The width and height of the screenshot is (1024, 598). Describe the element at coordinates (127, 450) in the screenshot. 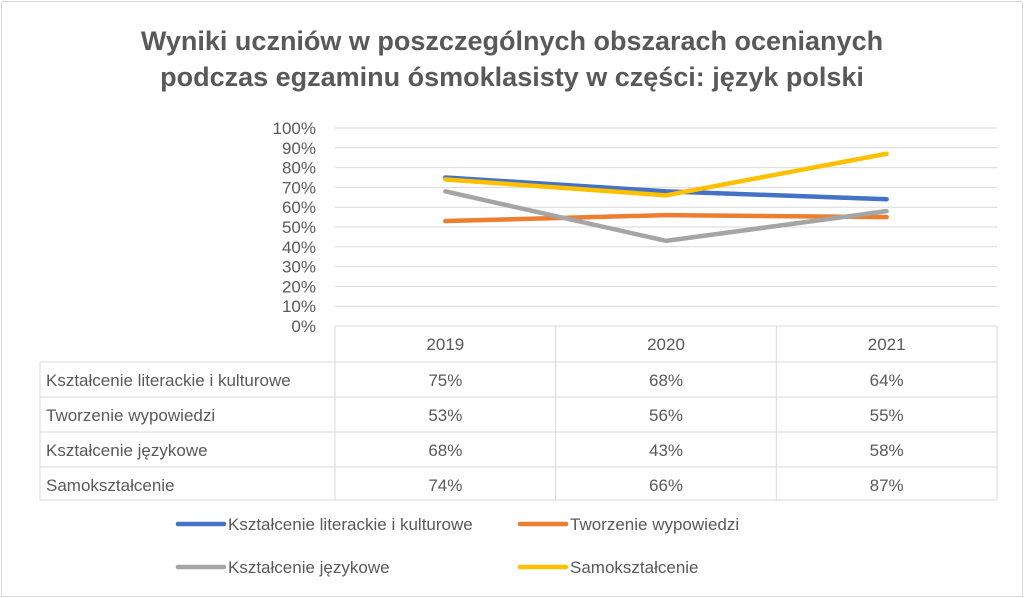

I see `table-row-label: Kształcenie językowe` at that location.